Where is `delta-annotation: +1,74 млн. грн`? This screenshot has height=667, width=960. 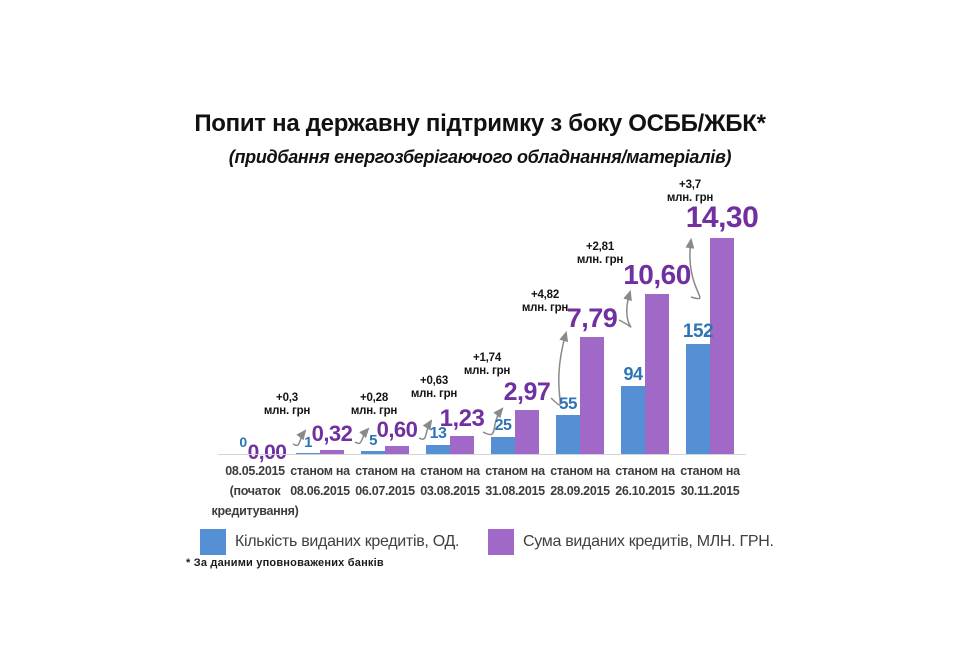
delta-annotation: +1,74 млн. грн is located at coordinates (487, 365).